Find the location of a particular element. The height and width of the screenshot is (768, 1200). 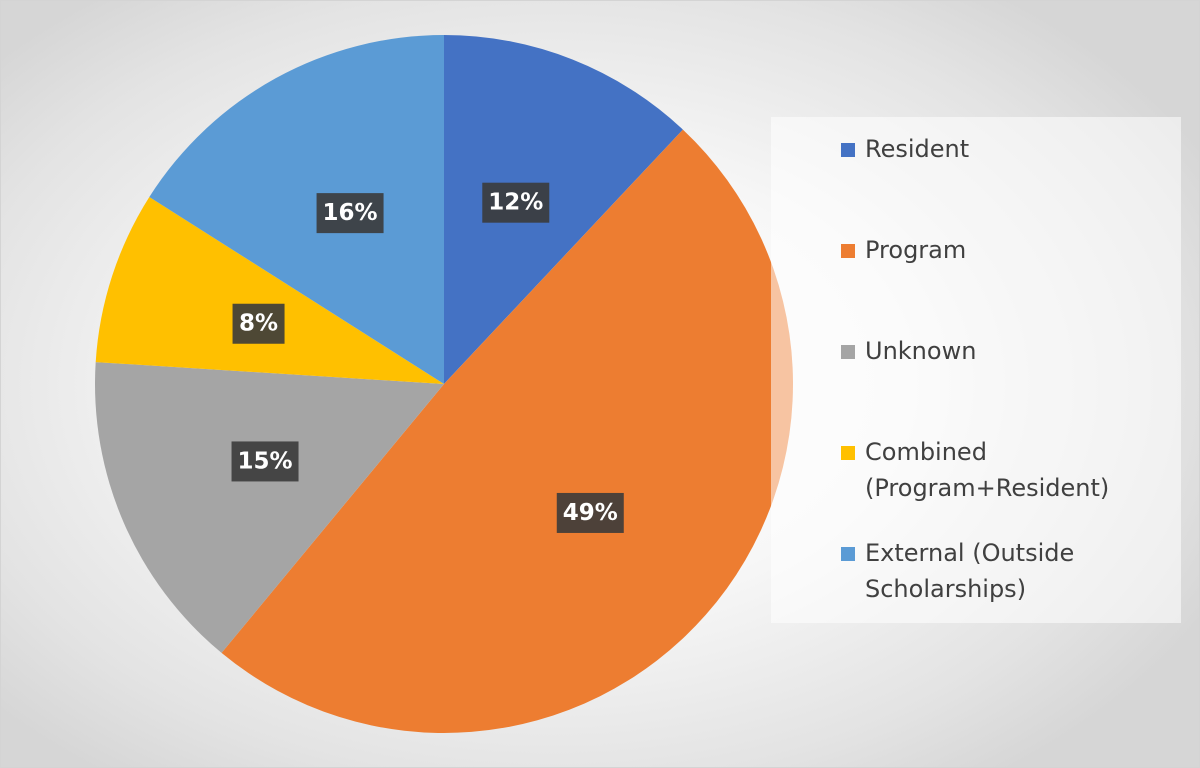

slice-data-label: 49% is located at coordinates (590, 512).